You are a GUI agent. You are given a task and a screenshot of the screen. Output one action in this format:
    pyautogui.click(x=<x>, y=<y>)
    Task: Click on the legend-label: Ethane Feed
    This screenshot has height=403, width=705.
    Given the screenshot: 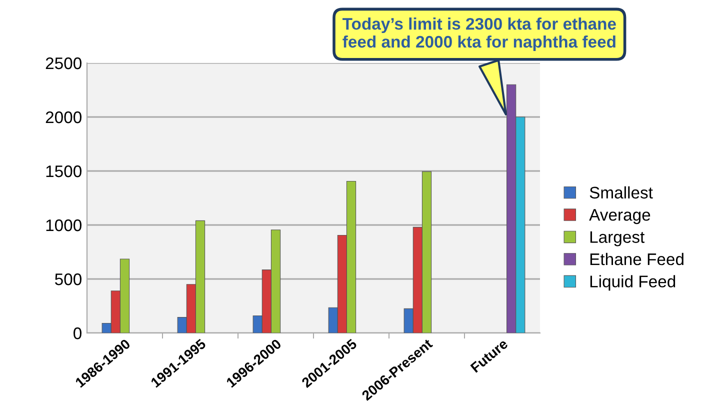 What is the action you would take?
    pyautogui.click(x=637, y=259)
    